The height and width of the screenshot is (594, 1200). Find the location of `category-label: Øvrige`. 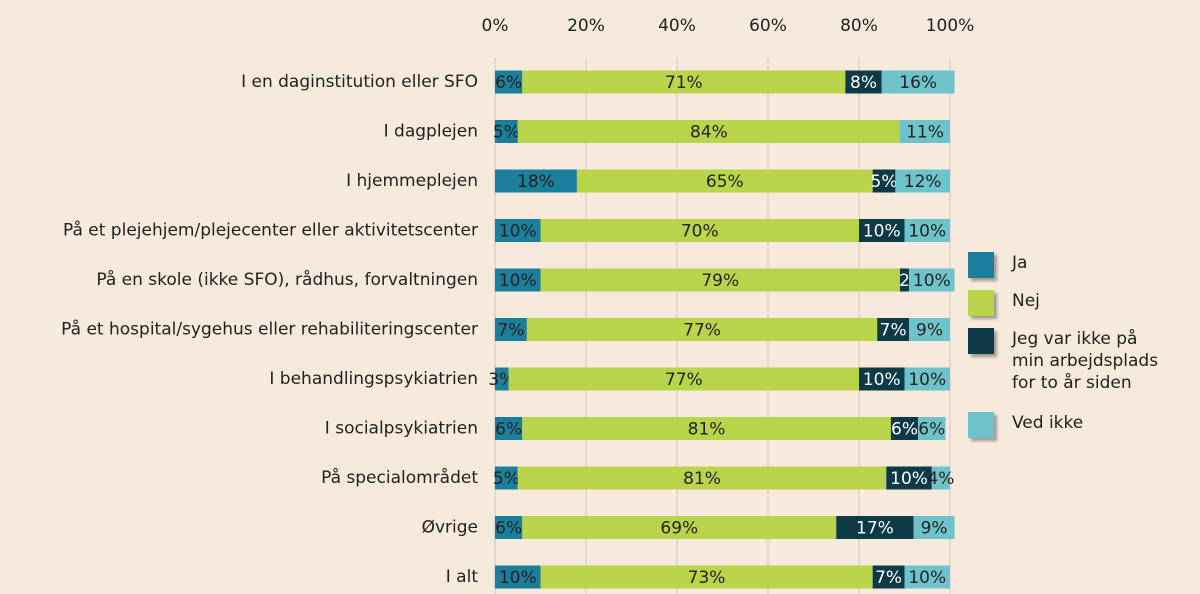

category-label: Øvrige is located at coordinates (450, 528).